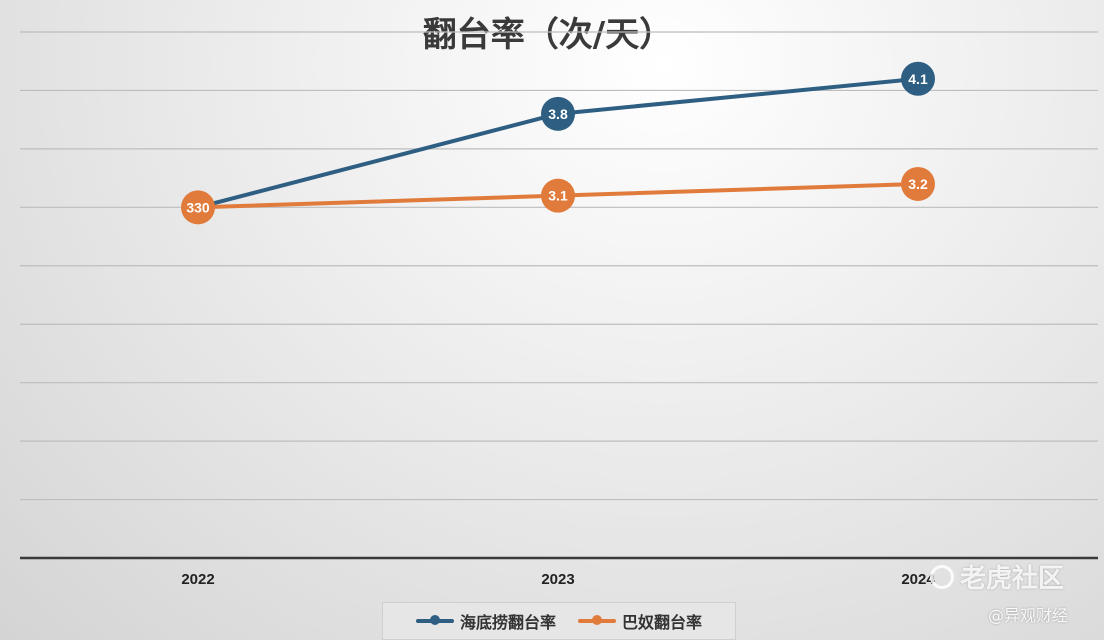  I want to click on x-tick-label: 2022, so click(197, 579).